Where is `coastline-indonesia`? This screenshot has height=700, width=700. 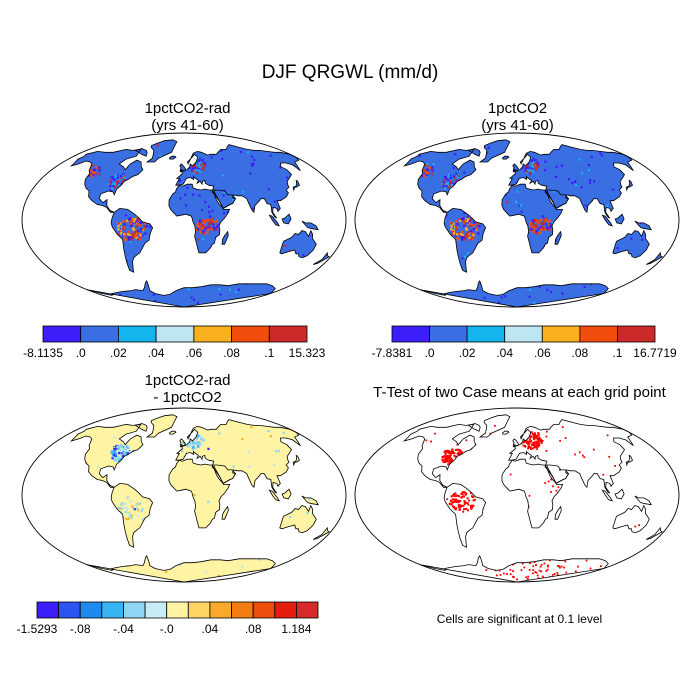 coastline-indonesia is located at coordinates (274, 495).